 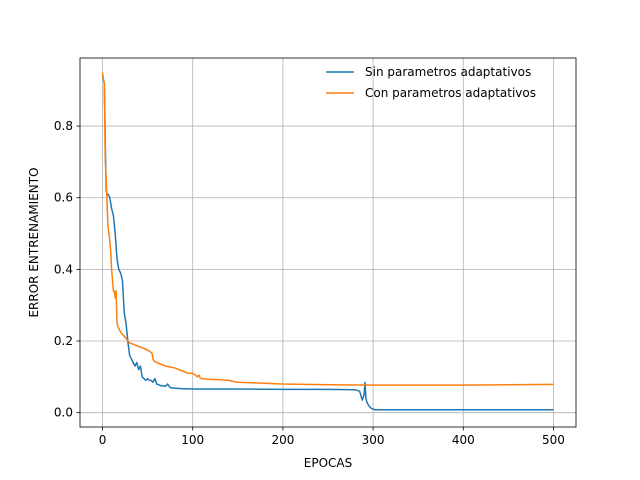 I want to click on x-tick-label: 500, so click(x=553, y=440).